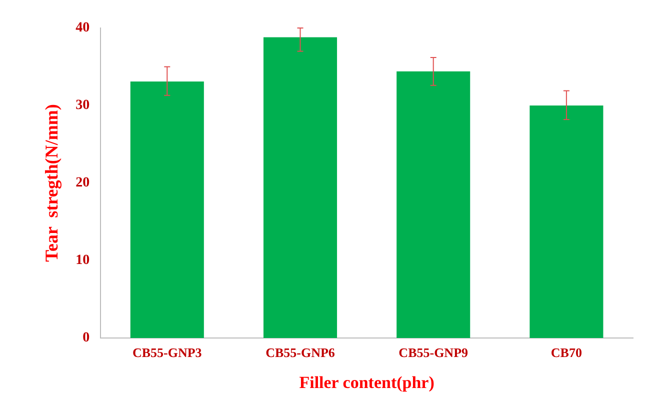  Describe the element at coordinates (566, 352) in the screenshot. I see `x-tick-label: CB70` at that location.